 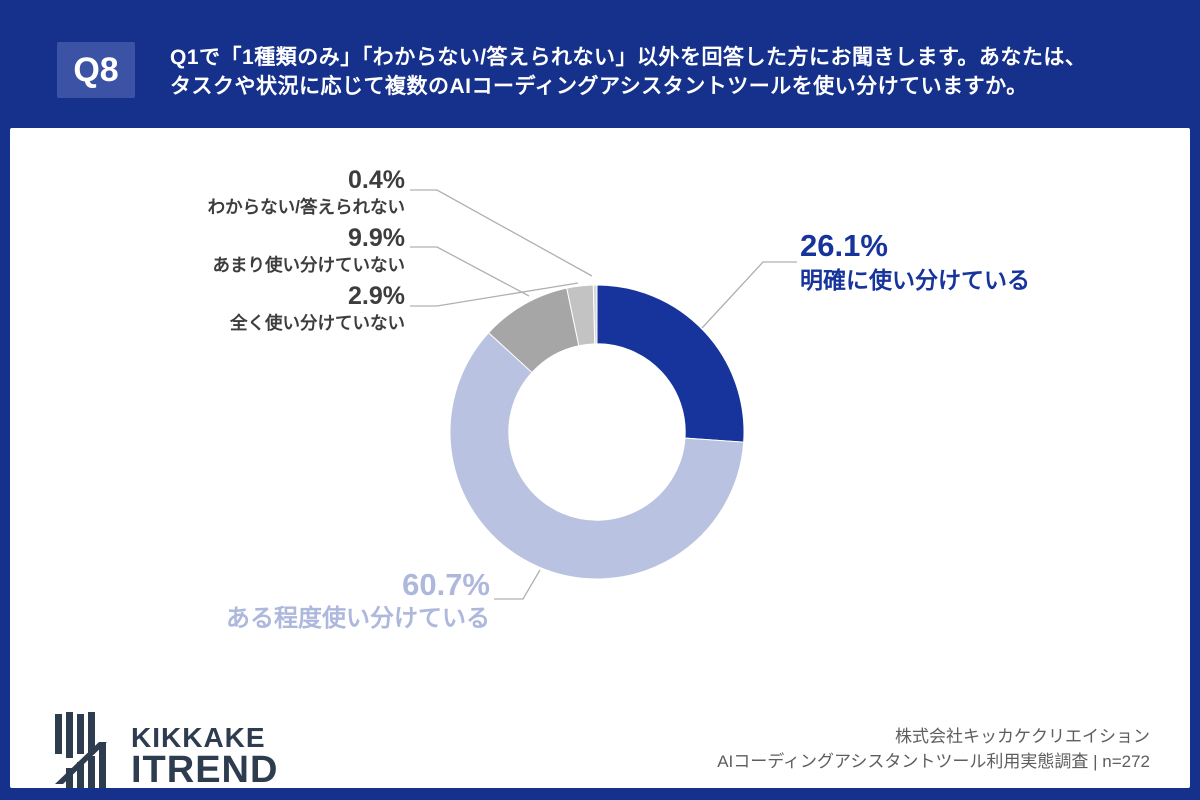 What do you see at coordinates (1022, 736) in the screenshot?
I see `credit-company: 株式会社キッカケクリエイション` at bounding box center [1022, 736].